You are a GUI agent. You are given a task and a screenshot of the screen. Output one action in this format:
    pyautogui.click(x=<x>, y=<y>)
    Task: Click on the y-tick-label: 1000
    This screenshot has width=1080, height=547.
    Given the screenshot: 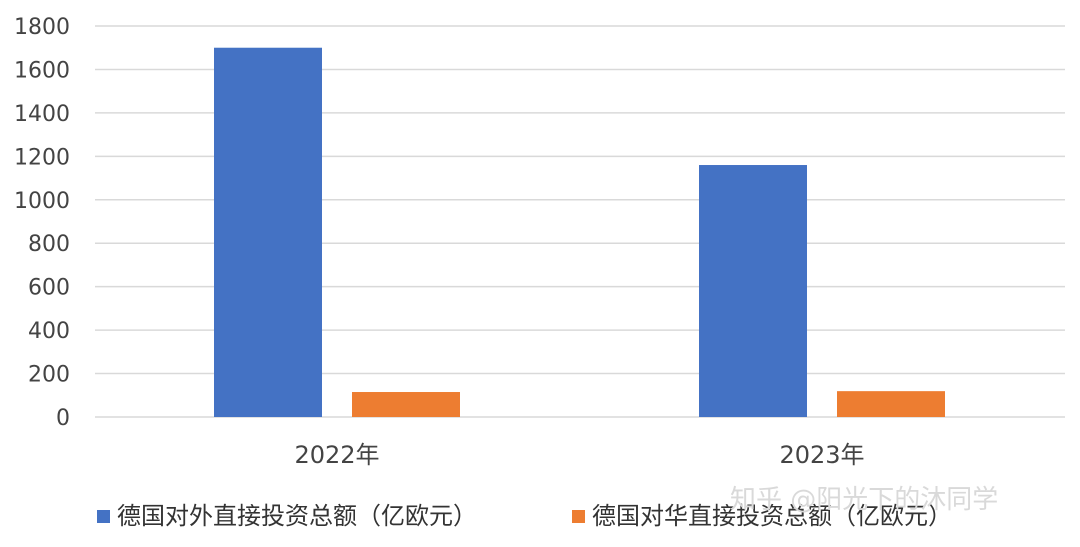 What is the action you would take?
    pyautogui.click(x=42, y=201)
    